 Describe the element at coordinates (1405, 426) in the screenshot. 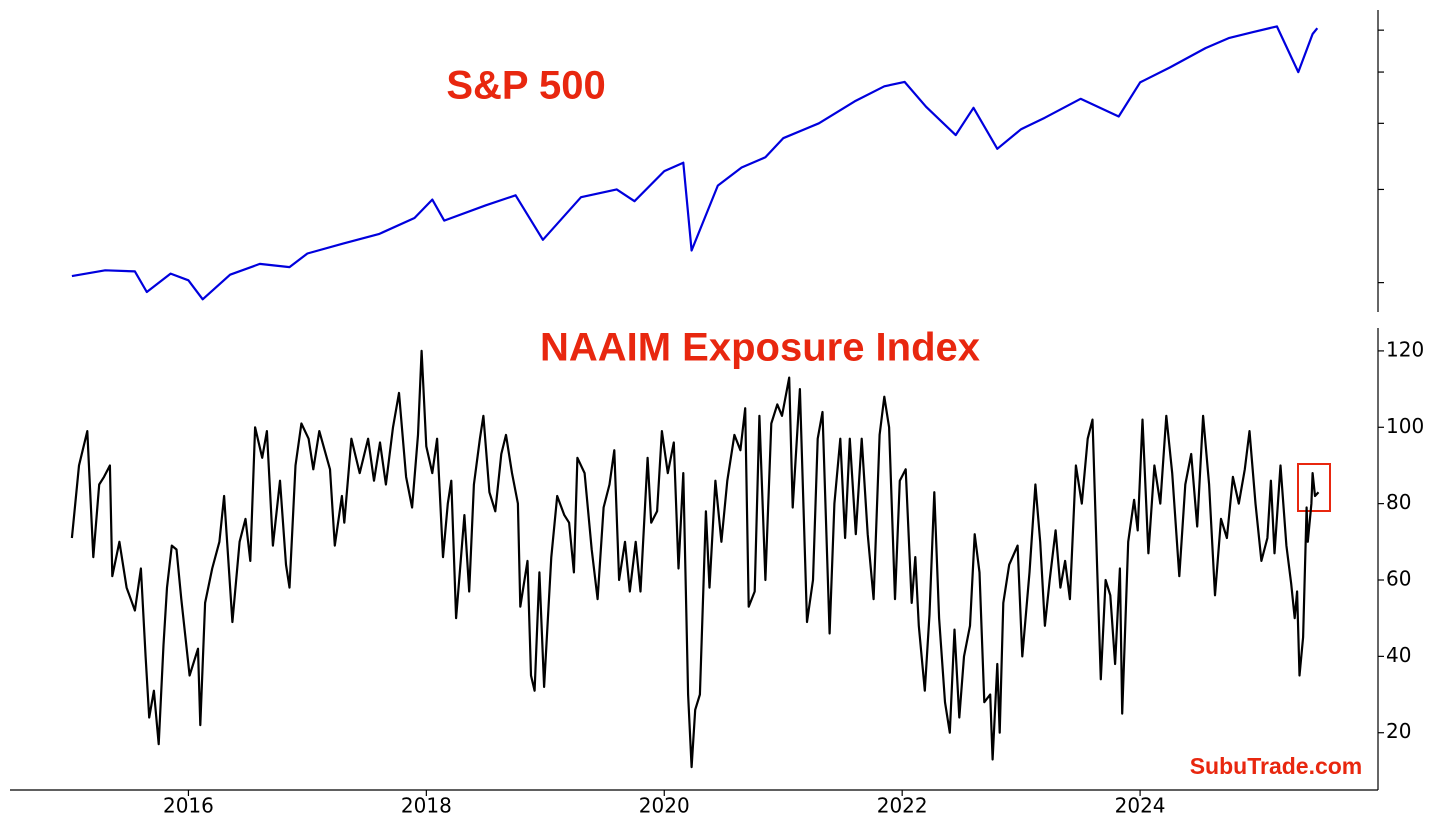

I see `y-tick-label: 100` at that location.